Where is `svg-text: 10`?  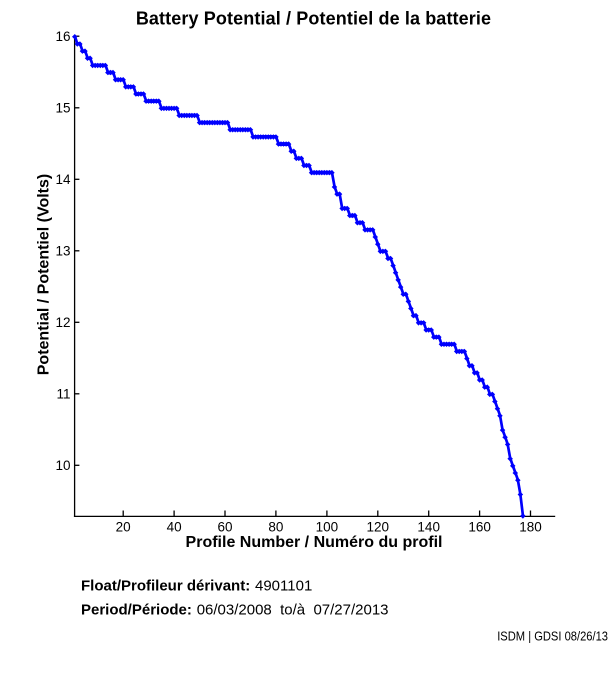 svg-text: 10 is located at coordinates (62, 465).